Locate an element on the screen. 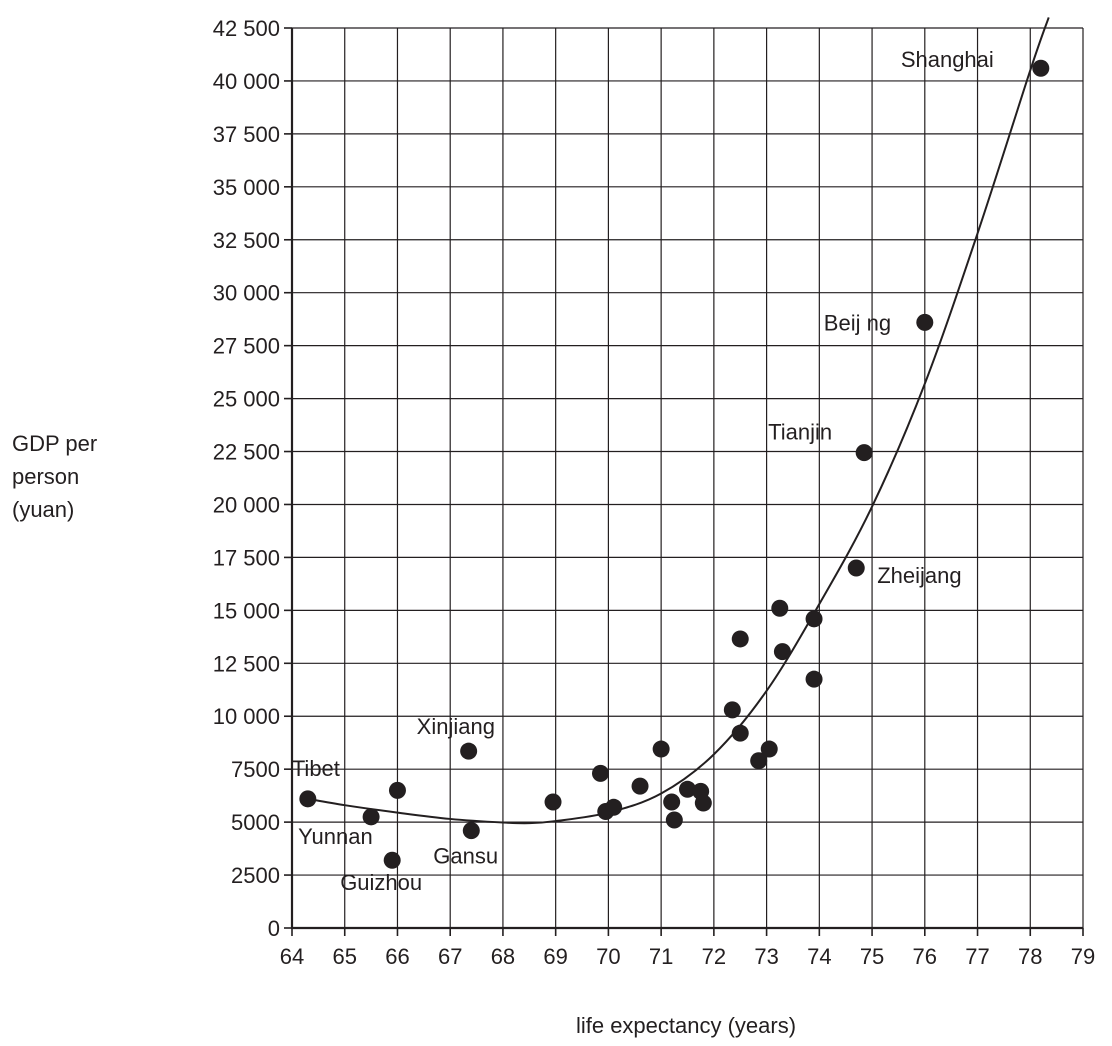  y-tick-label-4: 10 000 is located at coordinates (246, 716).